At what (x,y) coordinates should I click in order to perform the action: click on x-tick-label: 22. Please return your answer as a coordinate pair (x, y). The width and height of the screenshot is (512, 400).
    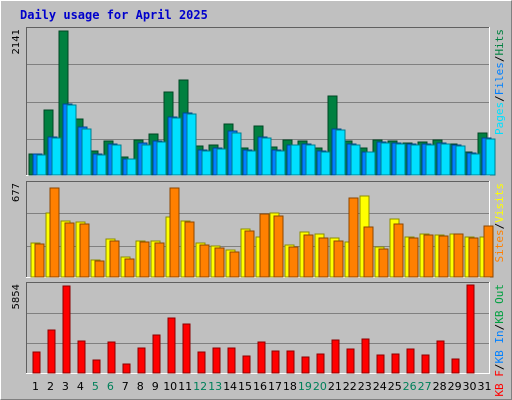
    Looking at the image, I should click on (350, 386).